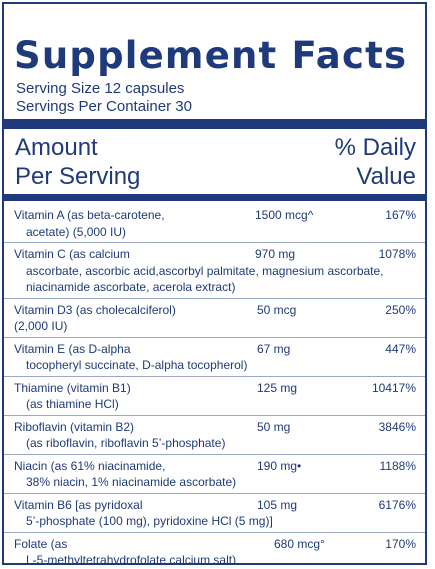  Describe the element at coordinates (397, 254) in the screenshot. I see `nutrient-daily-value: 1078%` at that location.